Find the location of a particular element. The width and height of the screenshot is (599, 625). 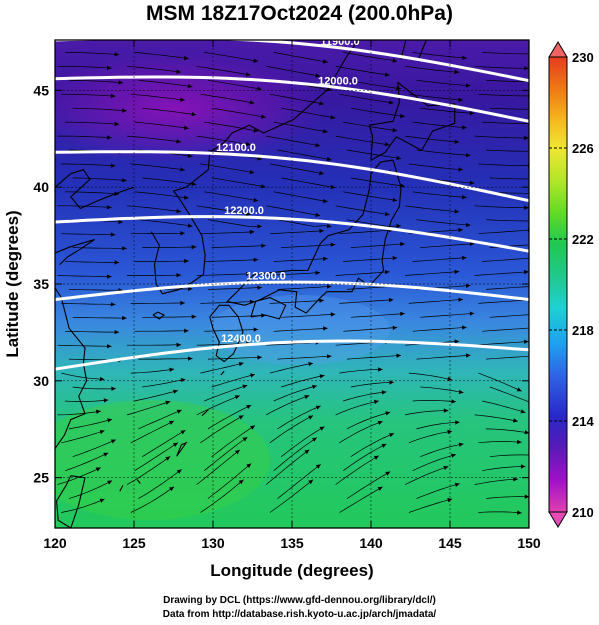

colorbar-label: 226 is located at coordinates (583, 148).